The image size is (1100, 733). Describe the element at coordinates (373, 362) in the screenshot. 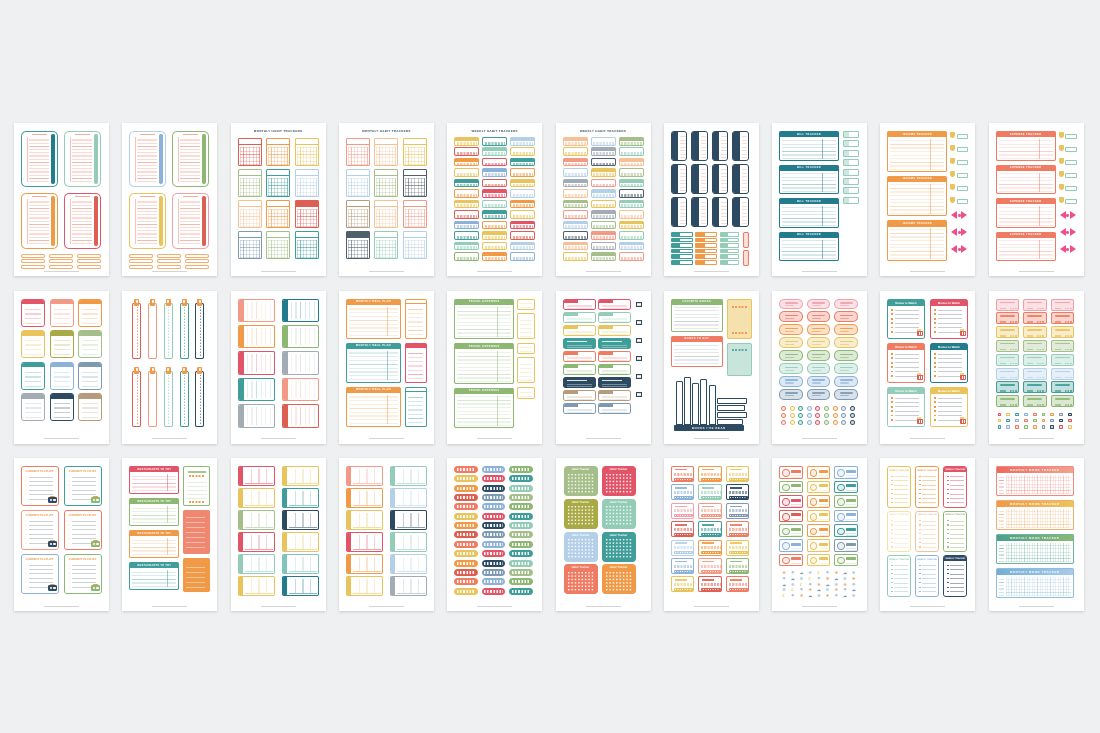

I see `plan-table: MONTHLY MEAL PLAN` at that location.